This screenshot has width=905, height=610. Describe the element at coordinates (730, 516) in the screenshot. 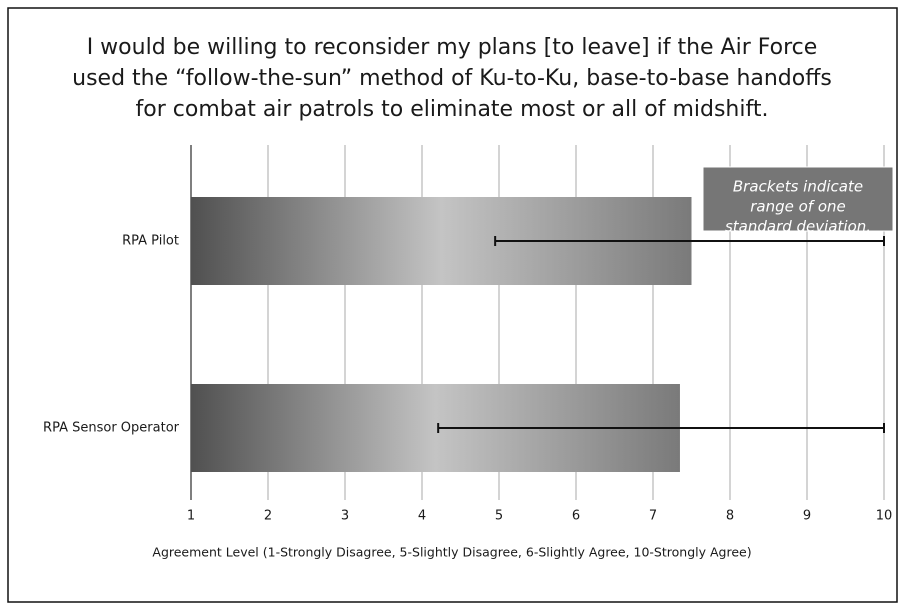

I see `x-tick-label: 8` at that location.